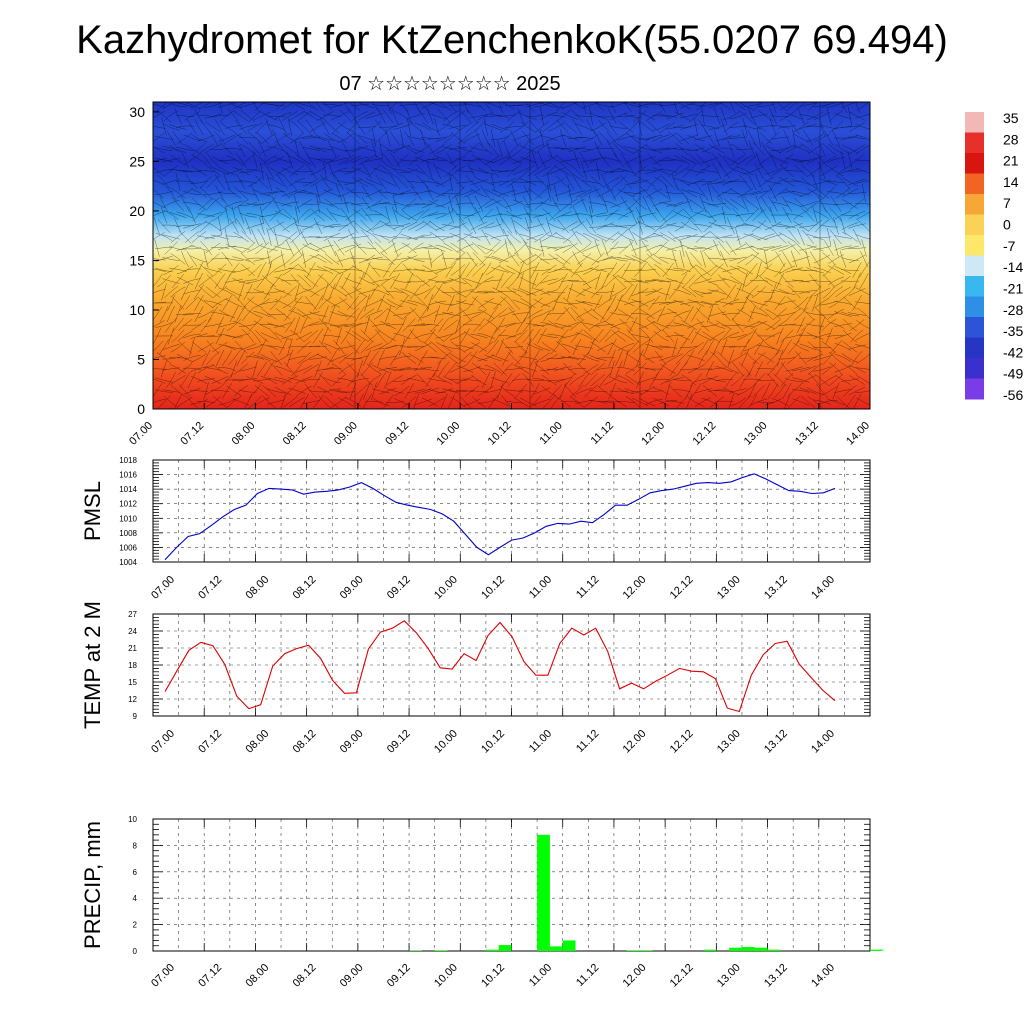 The width and height of the screenshot is (1024, 1024). I want to click on heatmap-time-label: 14.00, so click(858, 434).